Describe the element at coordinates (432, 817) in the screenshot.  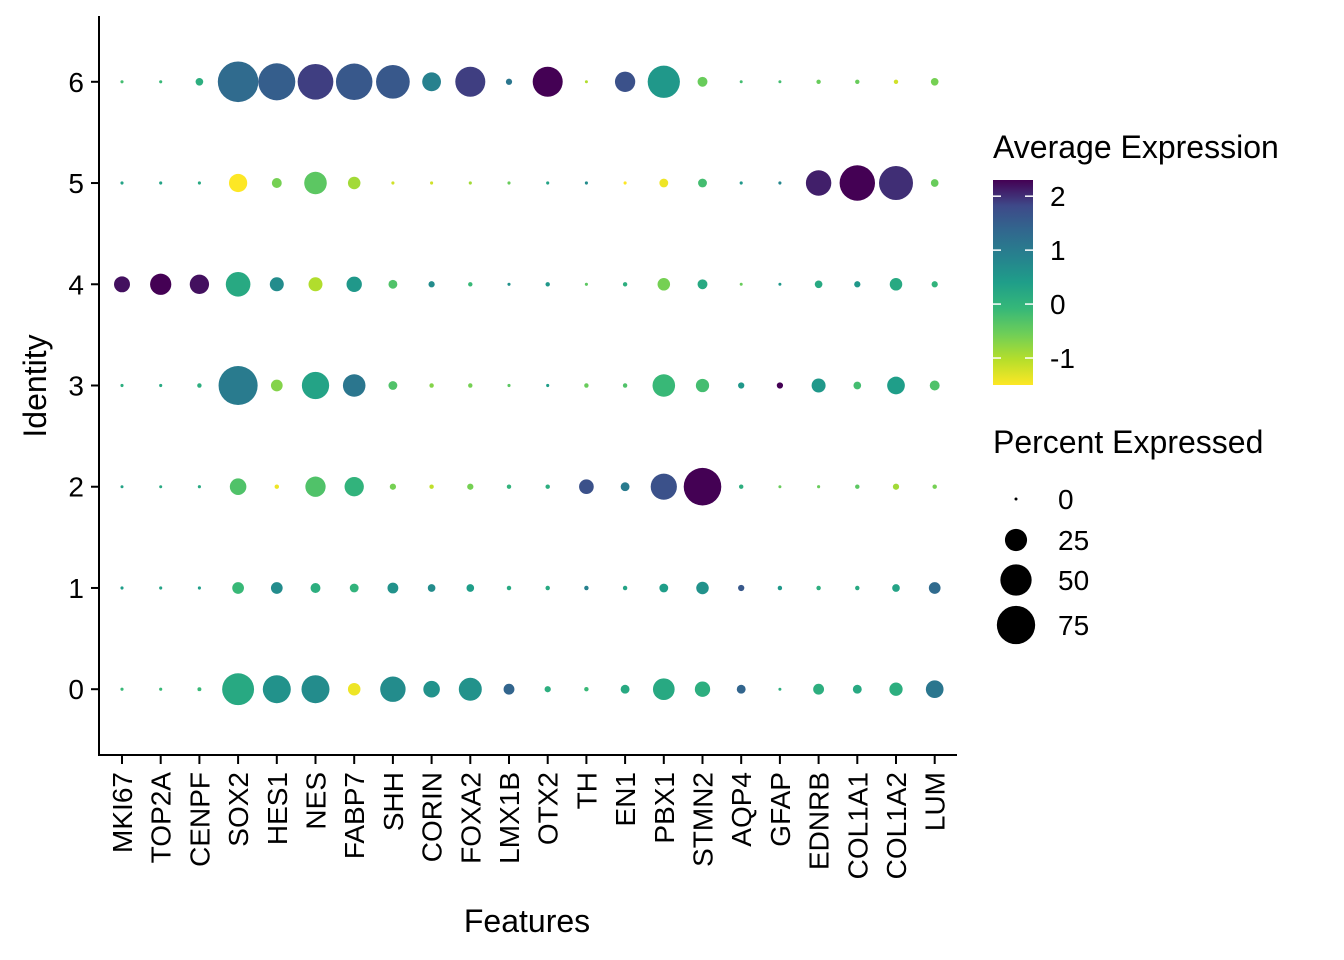
I see `x-tick-label: CORIN` at that location.